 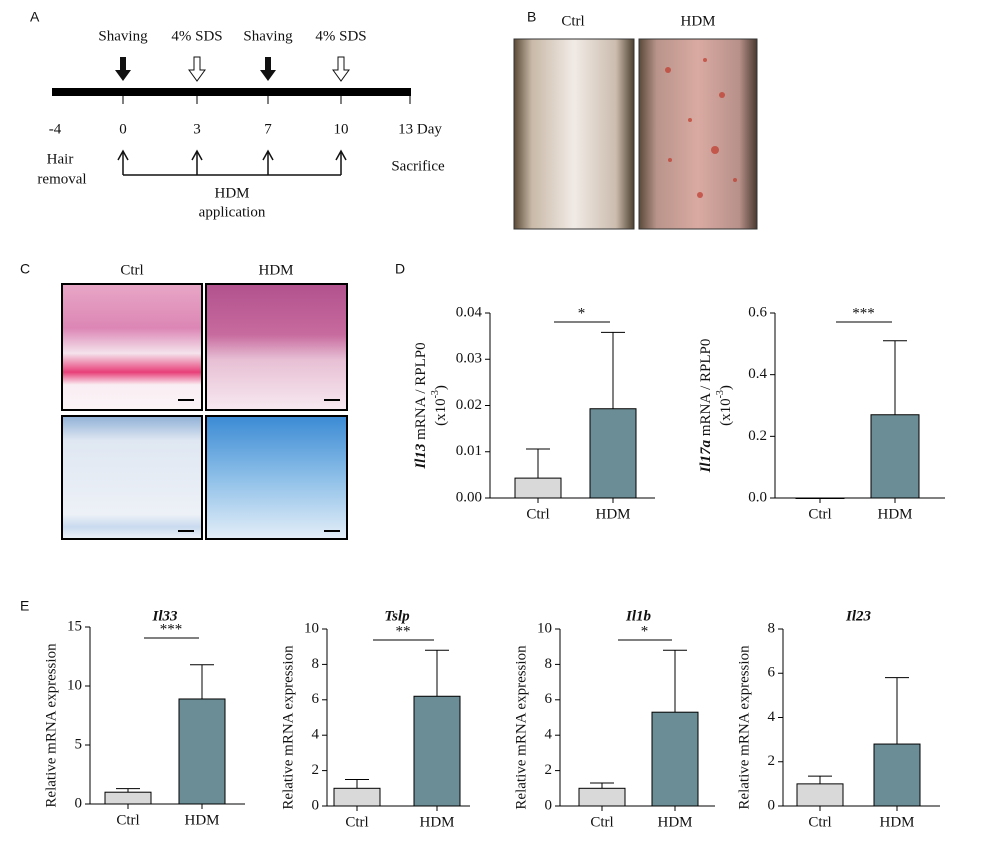 I want to click on chart-title: Tslp, so click(x=397, y=616).